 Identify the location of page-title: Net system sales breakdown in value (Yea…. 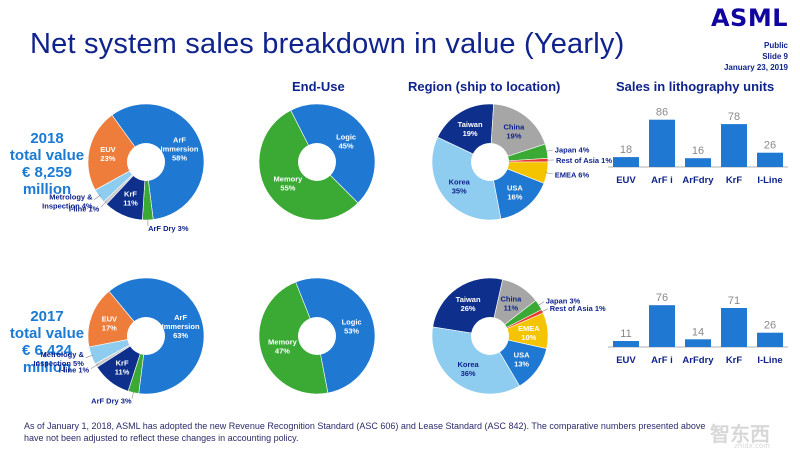
(327, 44).